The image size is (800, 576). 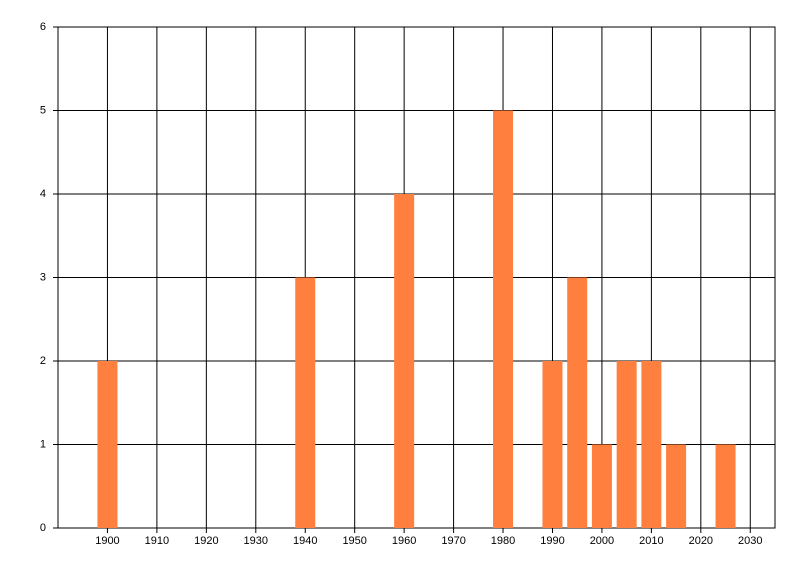 What do you see at coordinates (552, 541) in the screenshot?
I see `x-tick-label: 1990` at bounding box center [552, 541].